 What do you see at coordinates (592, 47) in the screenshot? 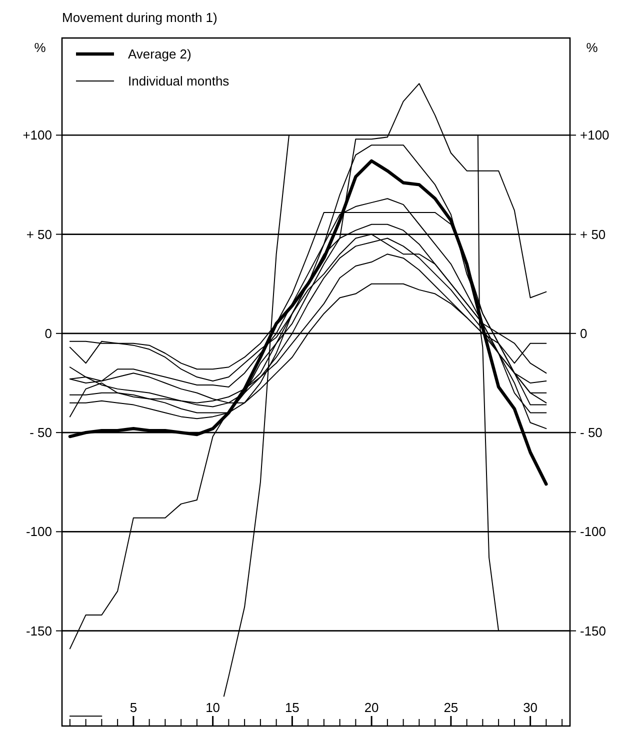
I see `y2-axis-title: %` at bounding box center [592, 47].